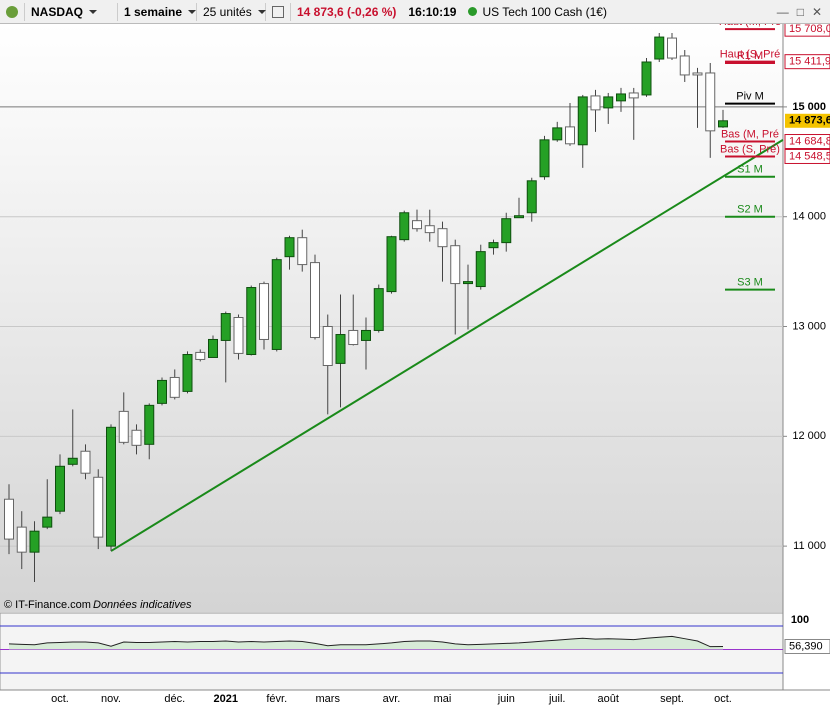 Image resolution: width=830 pixels, height=708 pixels. Describe the element at coordinates (111, 699) in the screenshot. I see `x-tick-label: nov.` at that location.